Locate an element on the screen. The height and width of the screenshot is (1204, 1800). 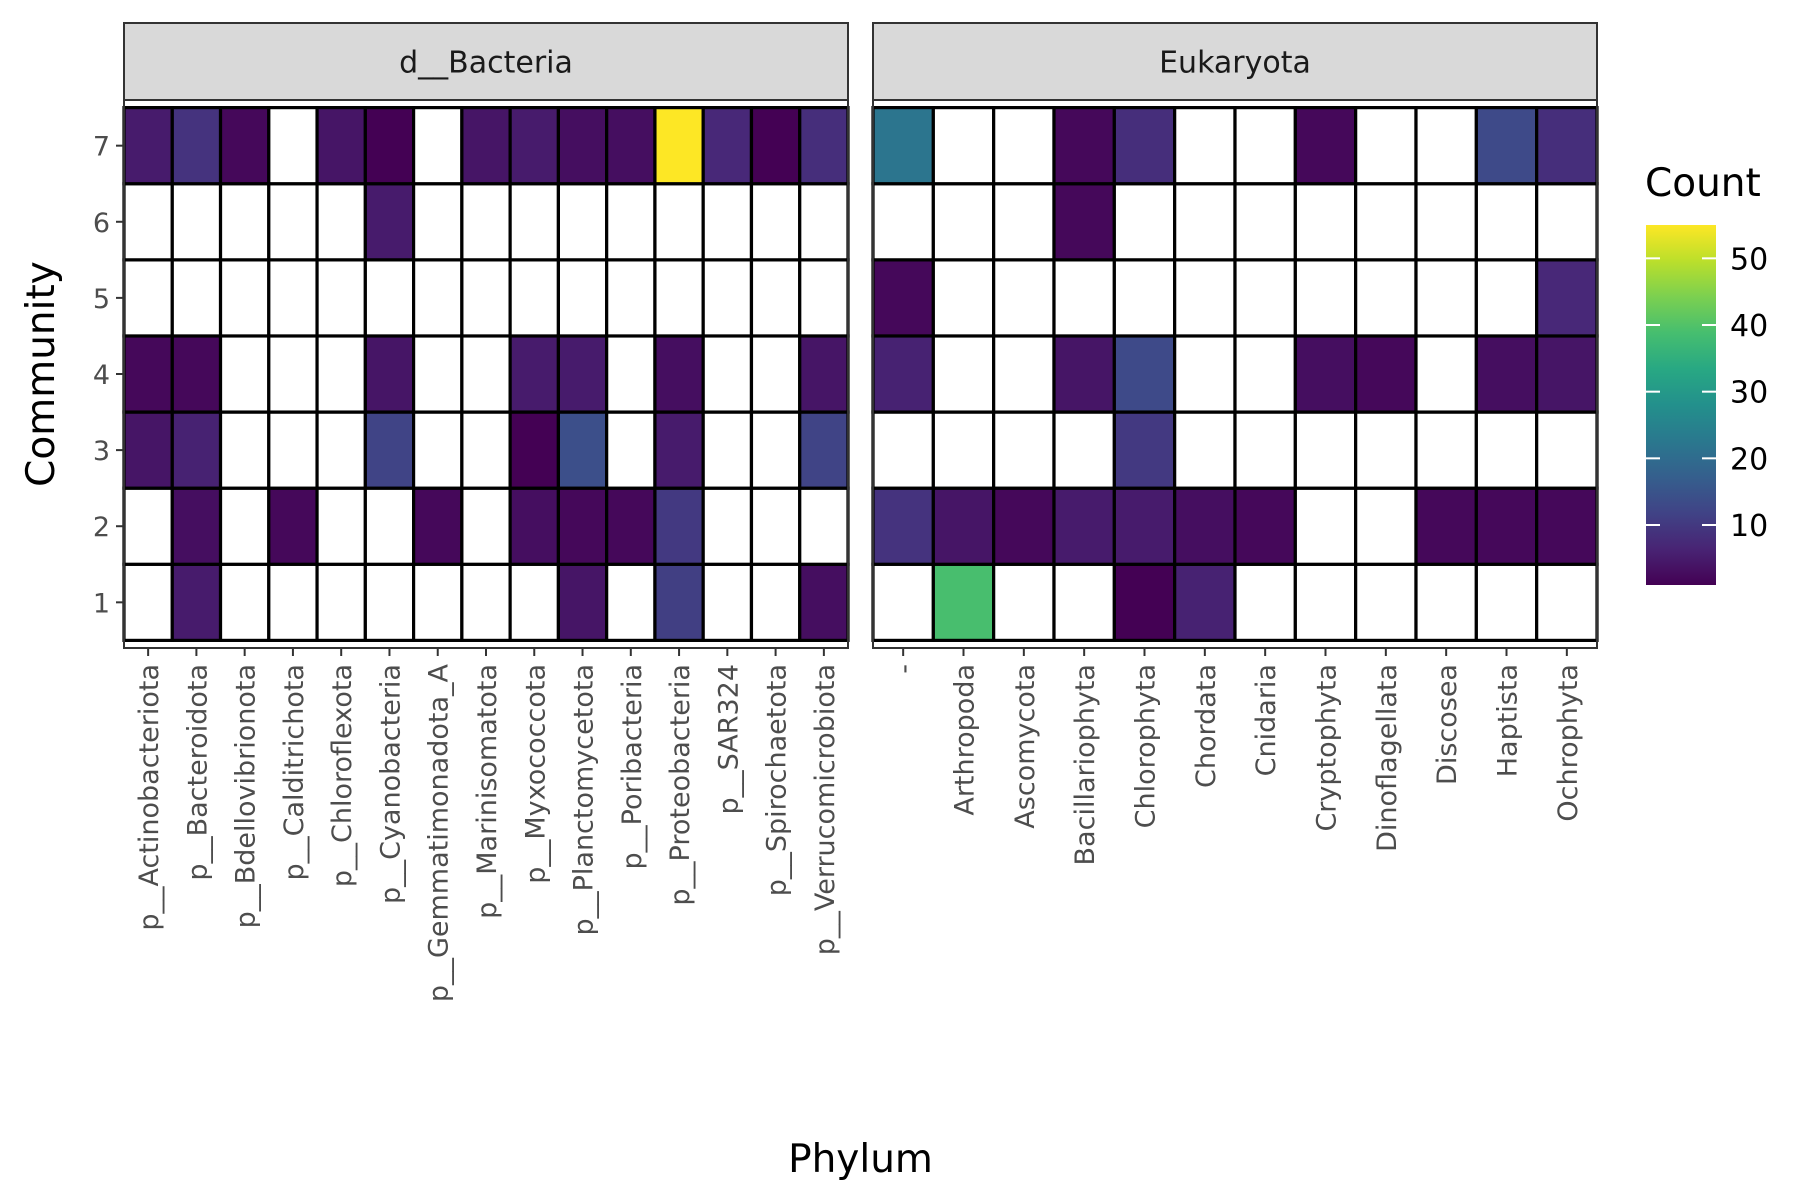
x-tick-label-p-chloroflexota: p__Chloroflexota is located at coordinates (342, 775).